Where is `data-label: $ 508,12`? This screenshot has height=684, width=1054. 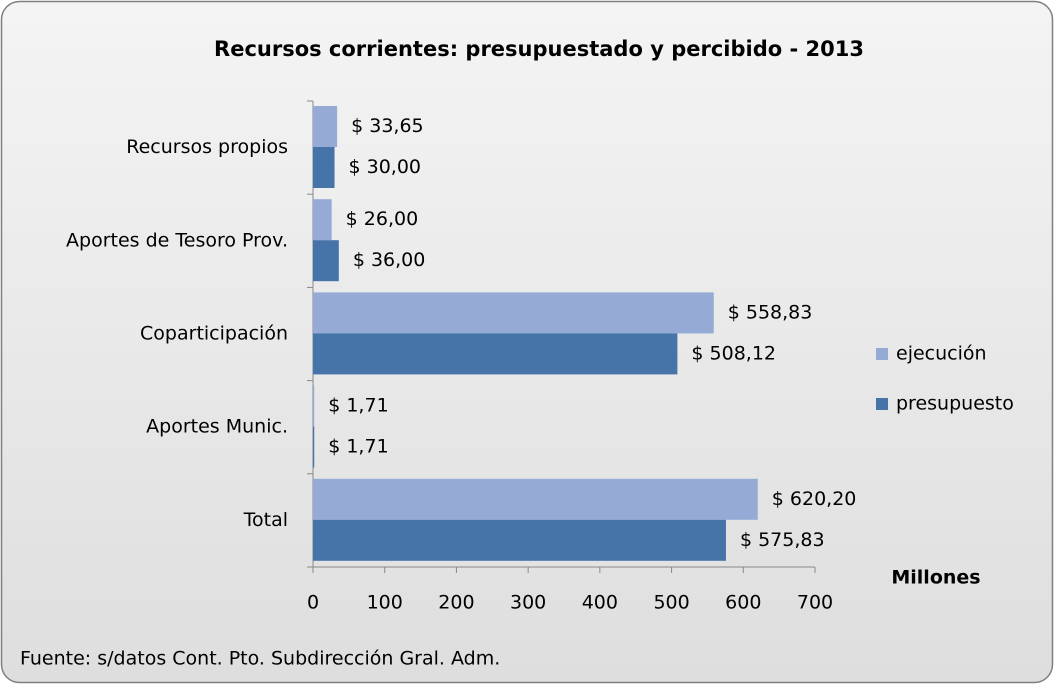 data-label: $ 508,12 is located at coordinates (733, 353).